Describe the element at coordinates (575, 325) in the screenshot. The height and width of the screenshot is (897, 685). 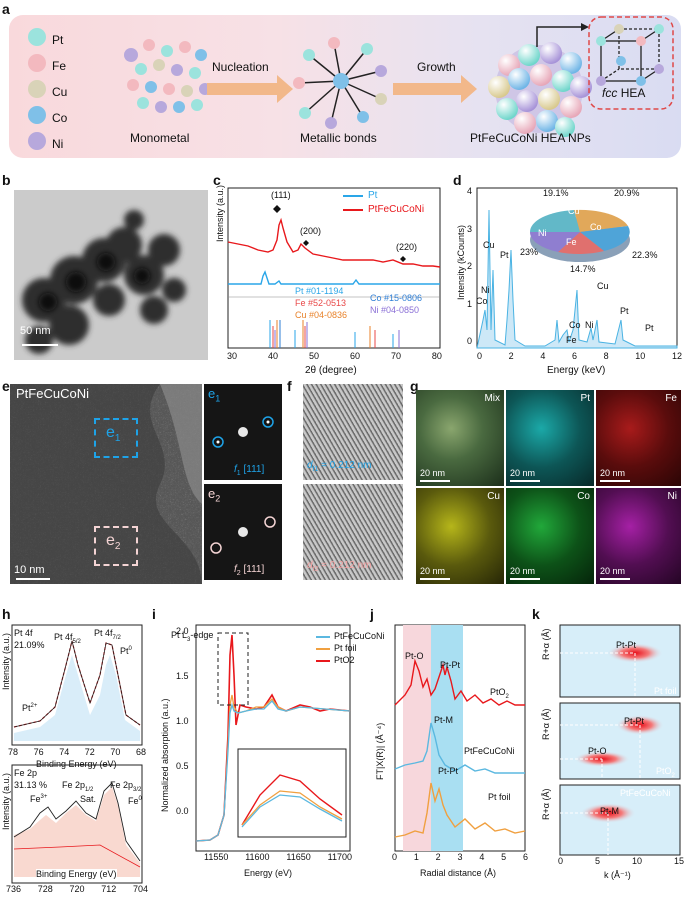
I see `eds-peak-co2: Co` at that location.